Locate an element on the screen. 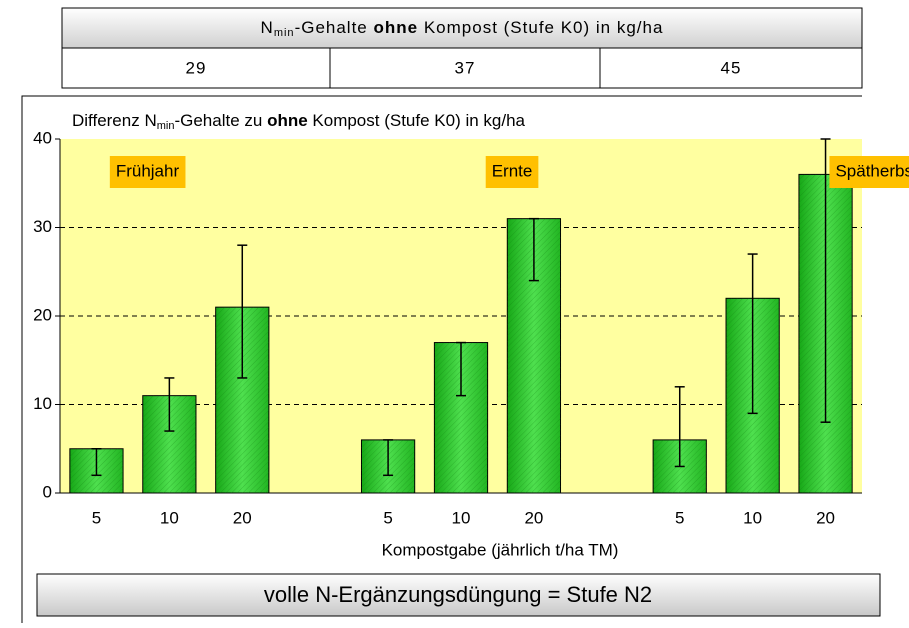 The height and width of the screenshot is (628, 909). table-cell: 45 is located at coordinates (731, 67).